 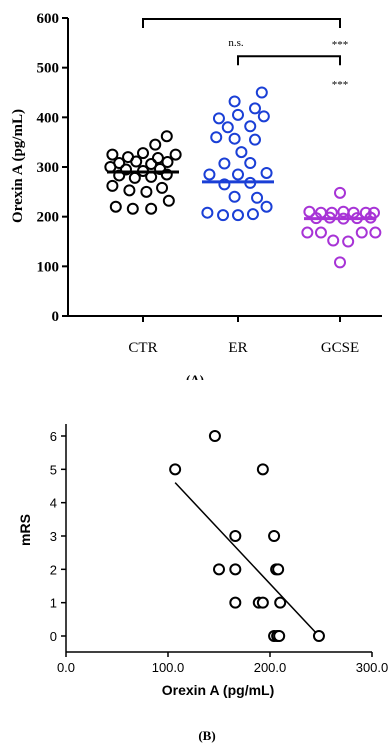 What do you see at coordinates (25, 530) in the screenshot?
I see `chart-b-ylabel: mRS` at bounding box center [25, 530].